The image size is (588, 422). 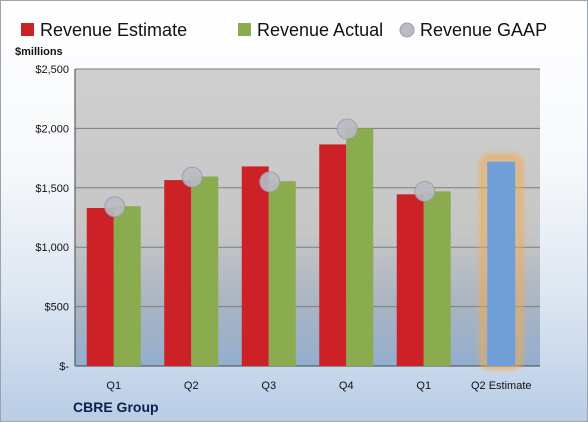 What do you see at coordinates (52, 129) in the screenshot?
I see `y-tick-label: $2,000` at bounding box center [52, 129].